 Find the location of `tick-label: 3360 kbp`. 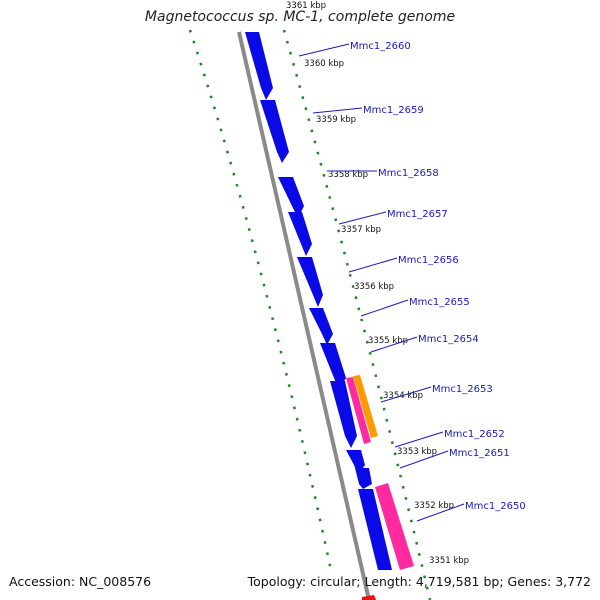

tick-label: 3360 kbp is located at coordinates (324, 64).